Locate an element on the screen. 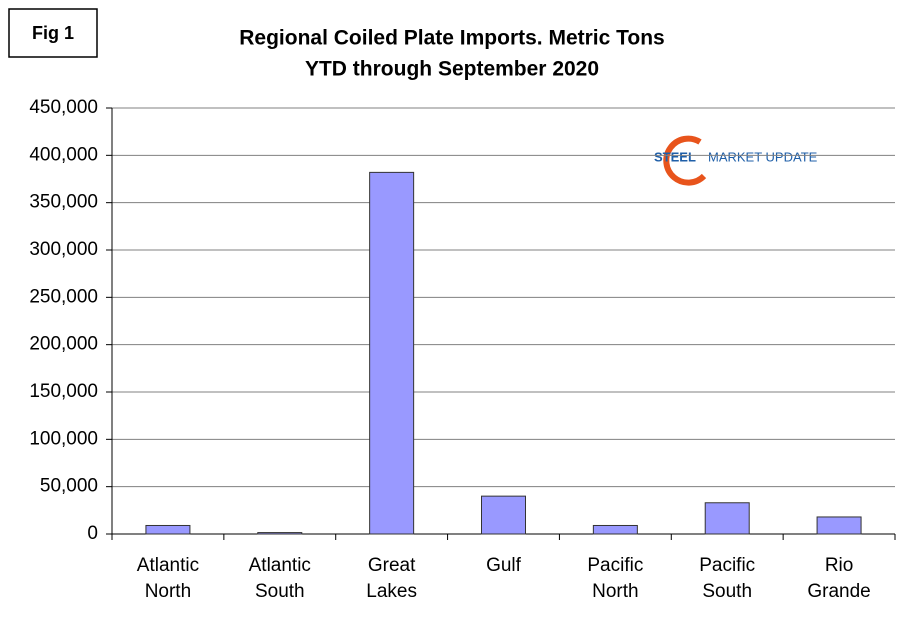 This screenshot has height=622, width=910. logo: STEEL MARKET UPDATE is located at coordinates (736, 160).